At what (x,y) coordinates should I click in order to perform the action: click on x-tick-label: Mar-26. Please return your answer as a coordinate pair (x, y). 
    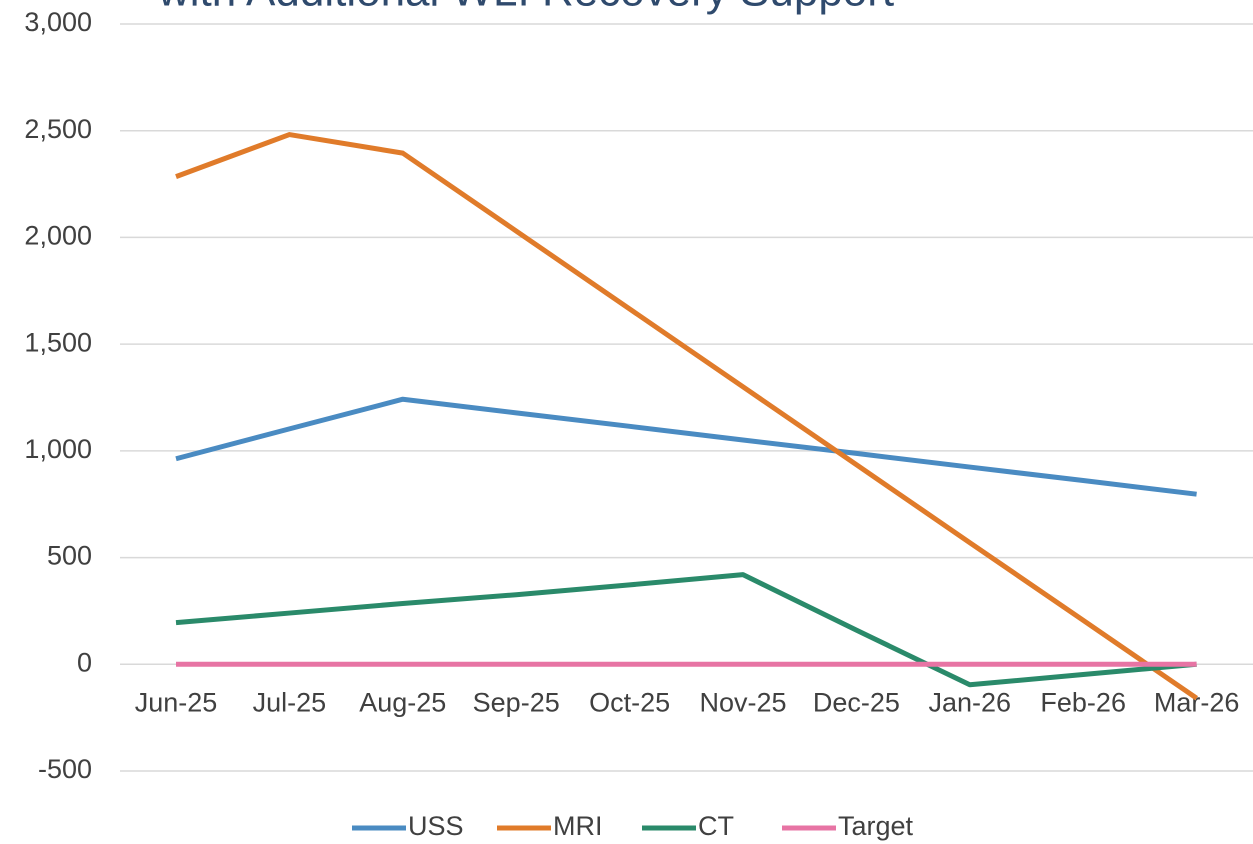
    Looking at the image, I should click on (1197, 702).